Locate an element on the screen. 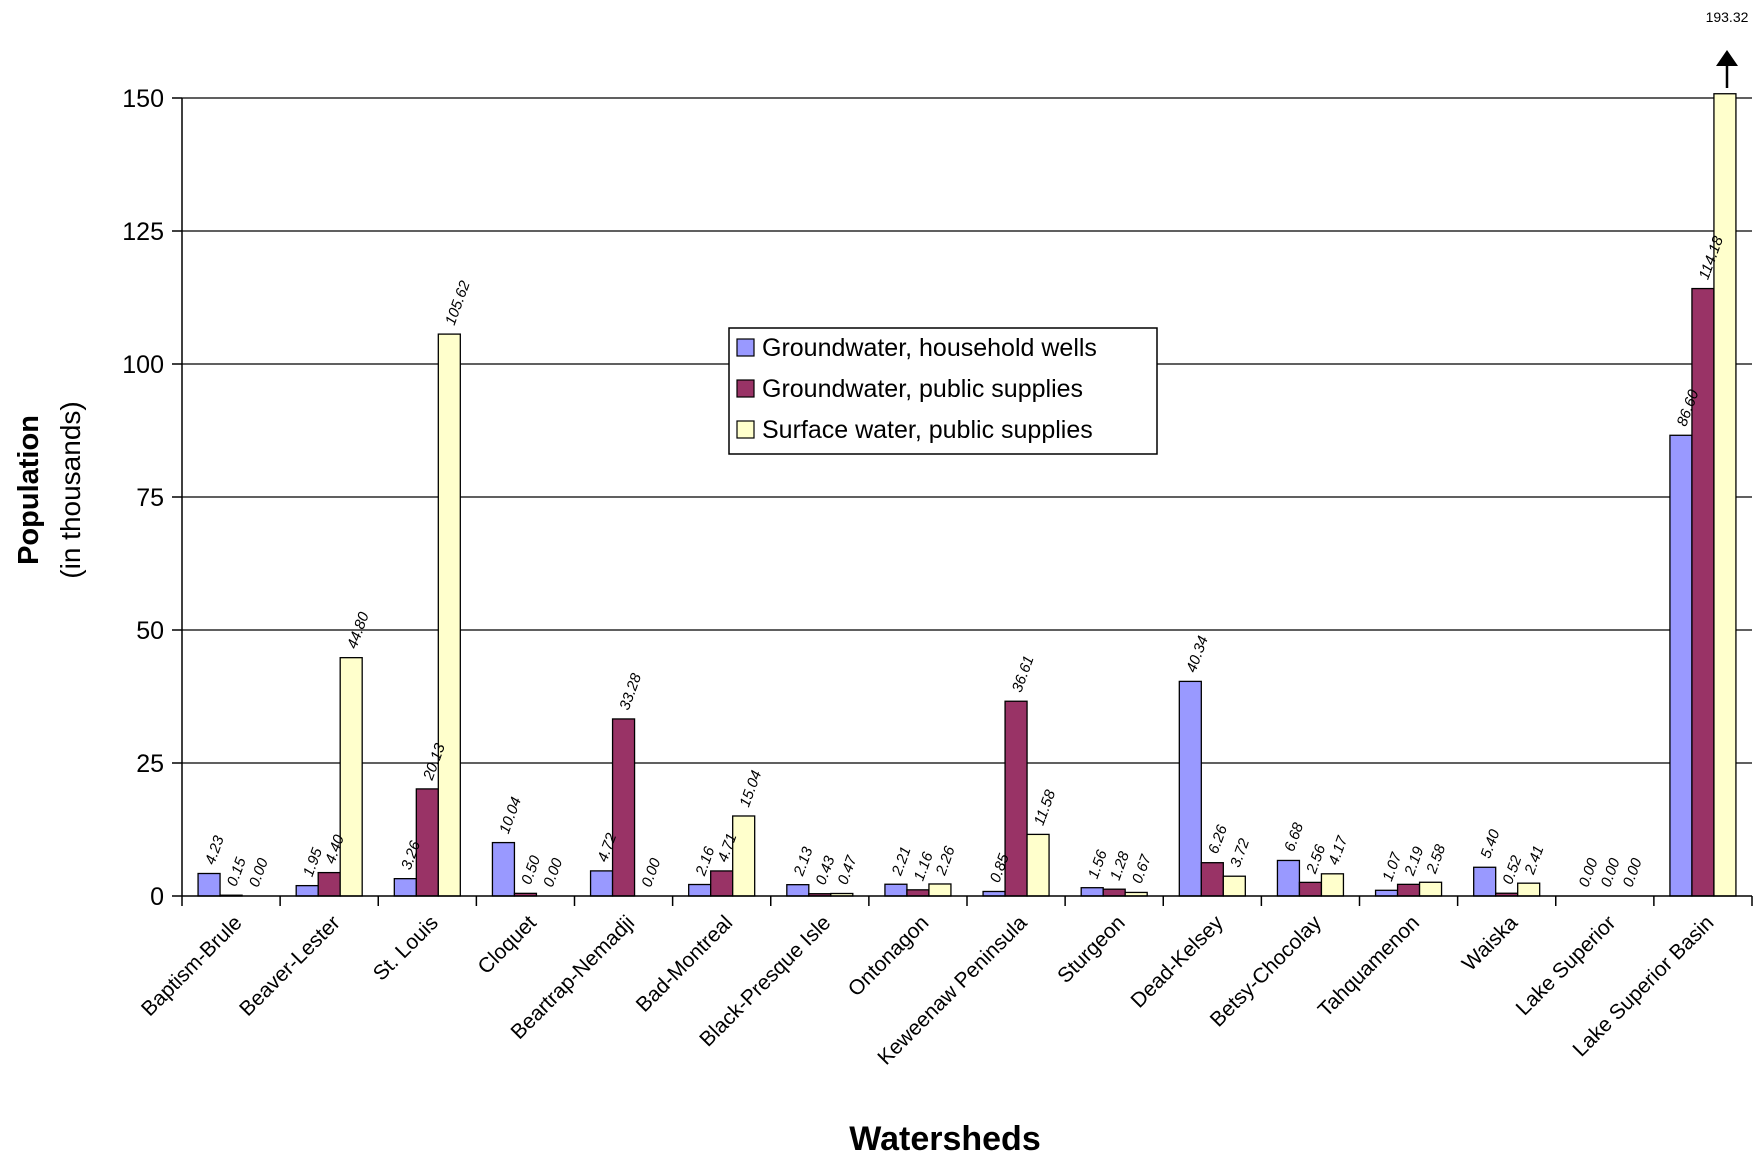 The height and width of the screenshot is (1159, 1763). x-tick-label: St. Louis is located at coordinates (406, 948).